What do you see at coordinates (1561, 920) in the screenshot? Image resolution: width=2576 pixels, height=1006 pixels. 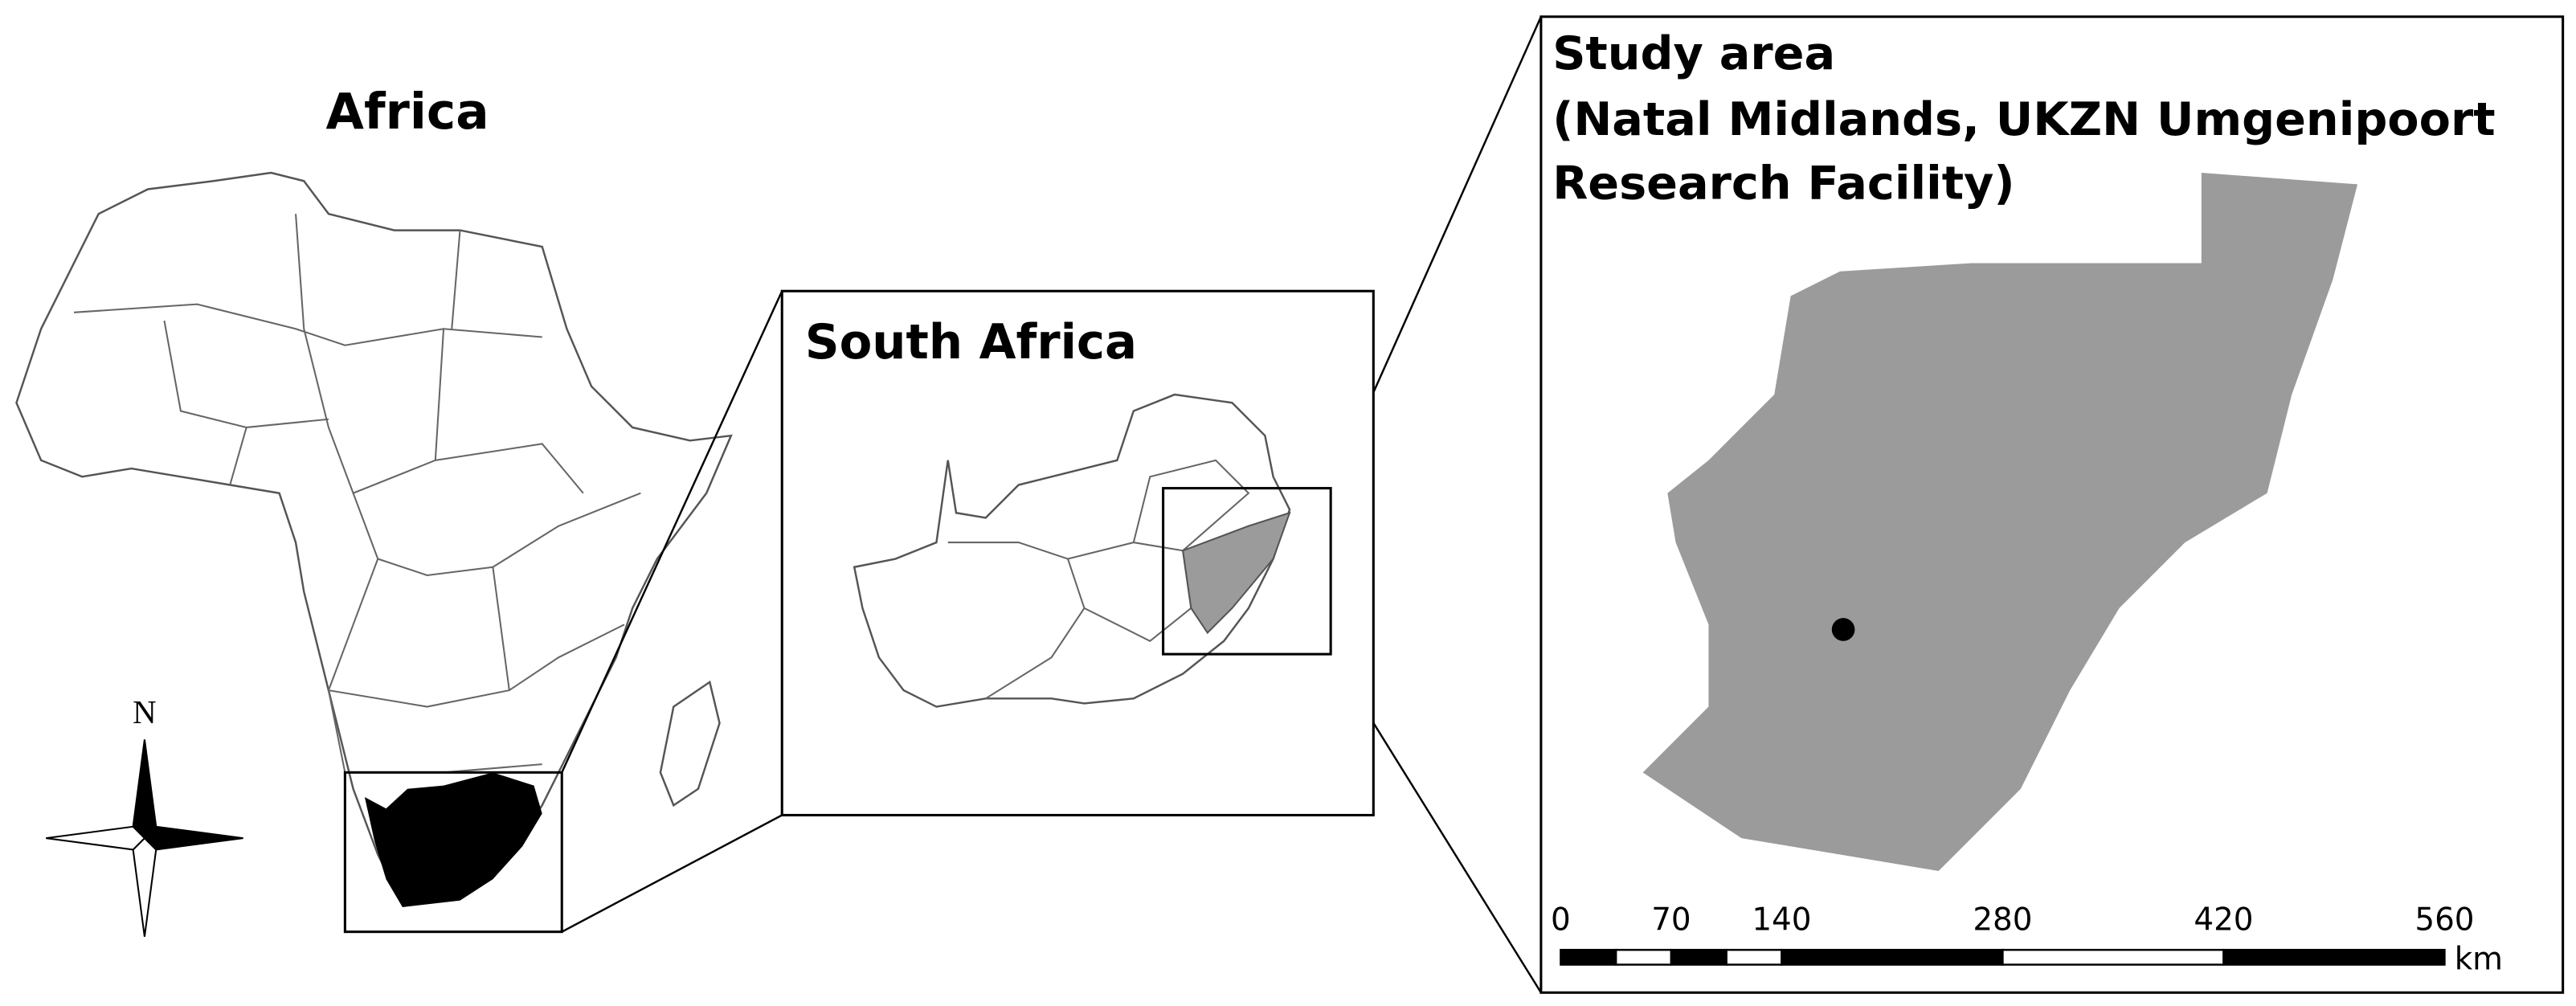 I see `scale-label: 0` at bounding box center [1561, 920].